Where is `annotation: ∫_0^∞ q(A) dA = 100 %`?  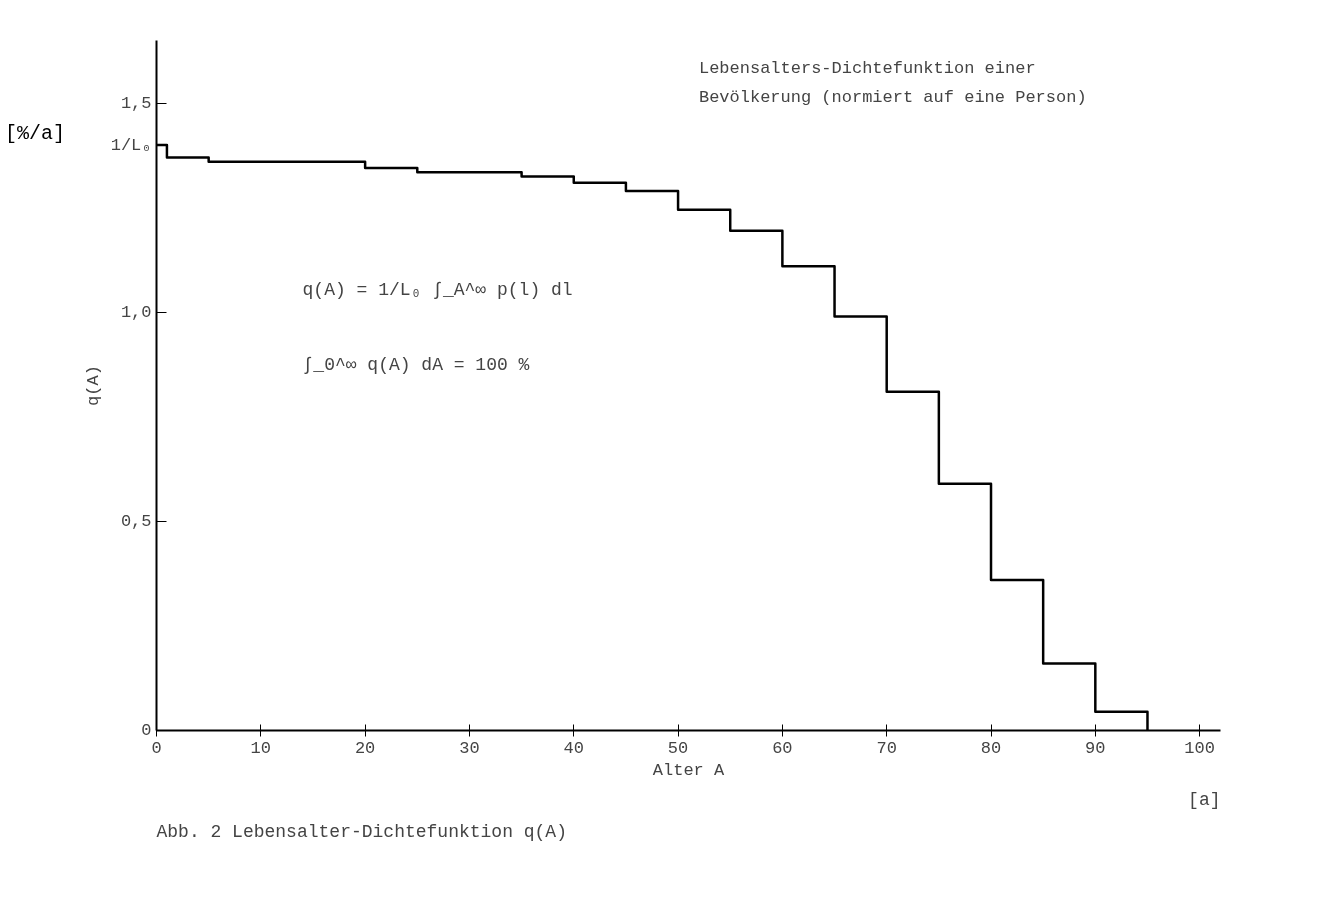 annotation: ∫_0^∞ q(A) dA = 100 % is located at coordinates (416, 365).